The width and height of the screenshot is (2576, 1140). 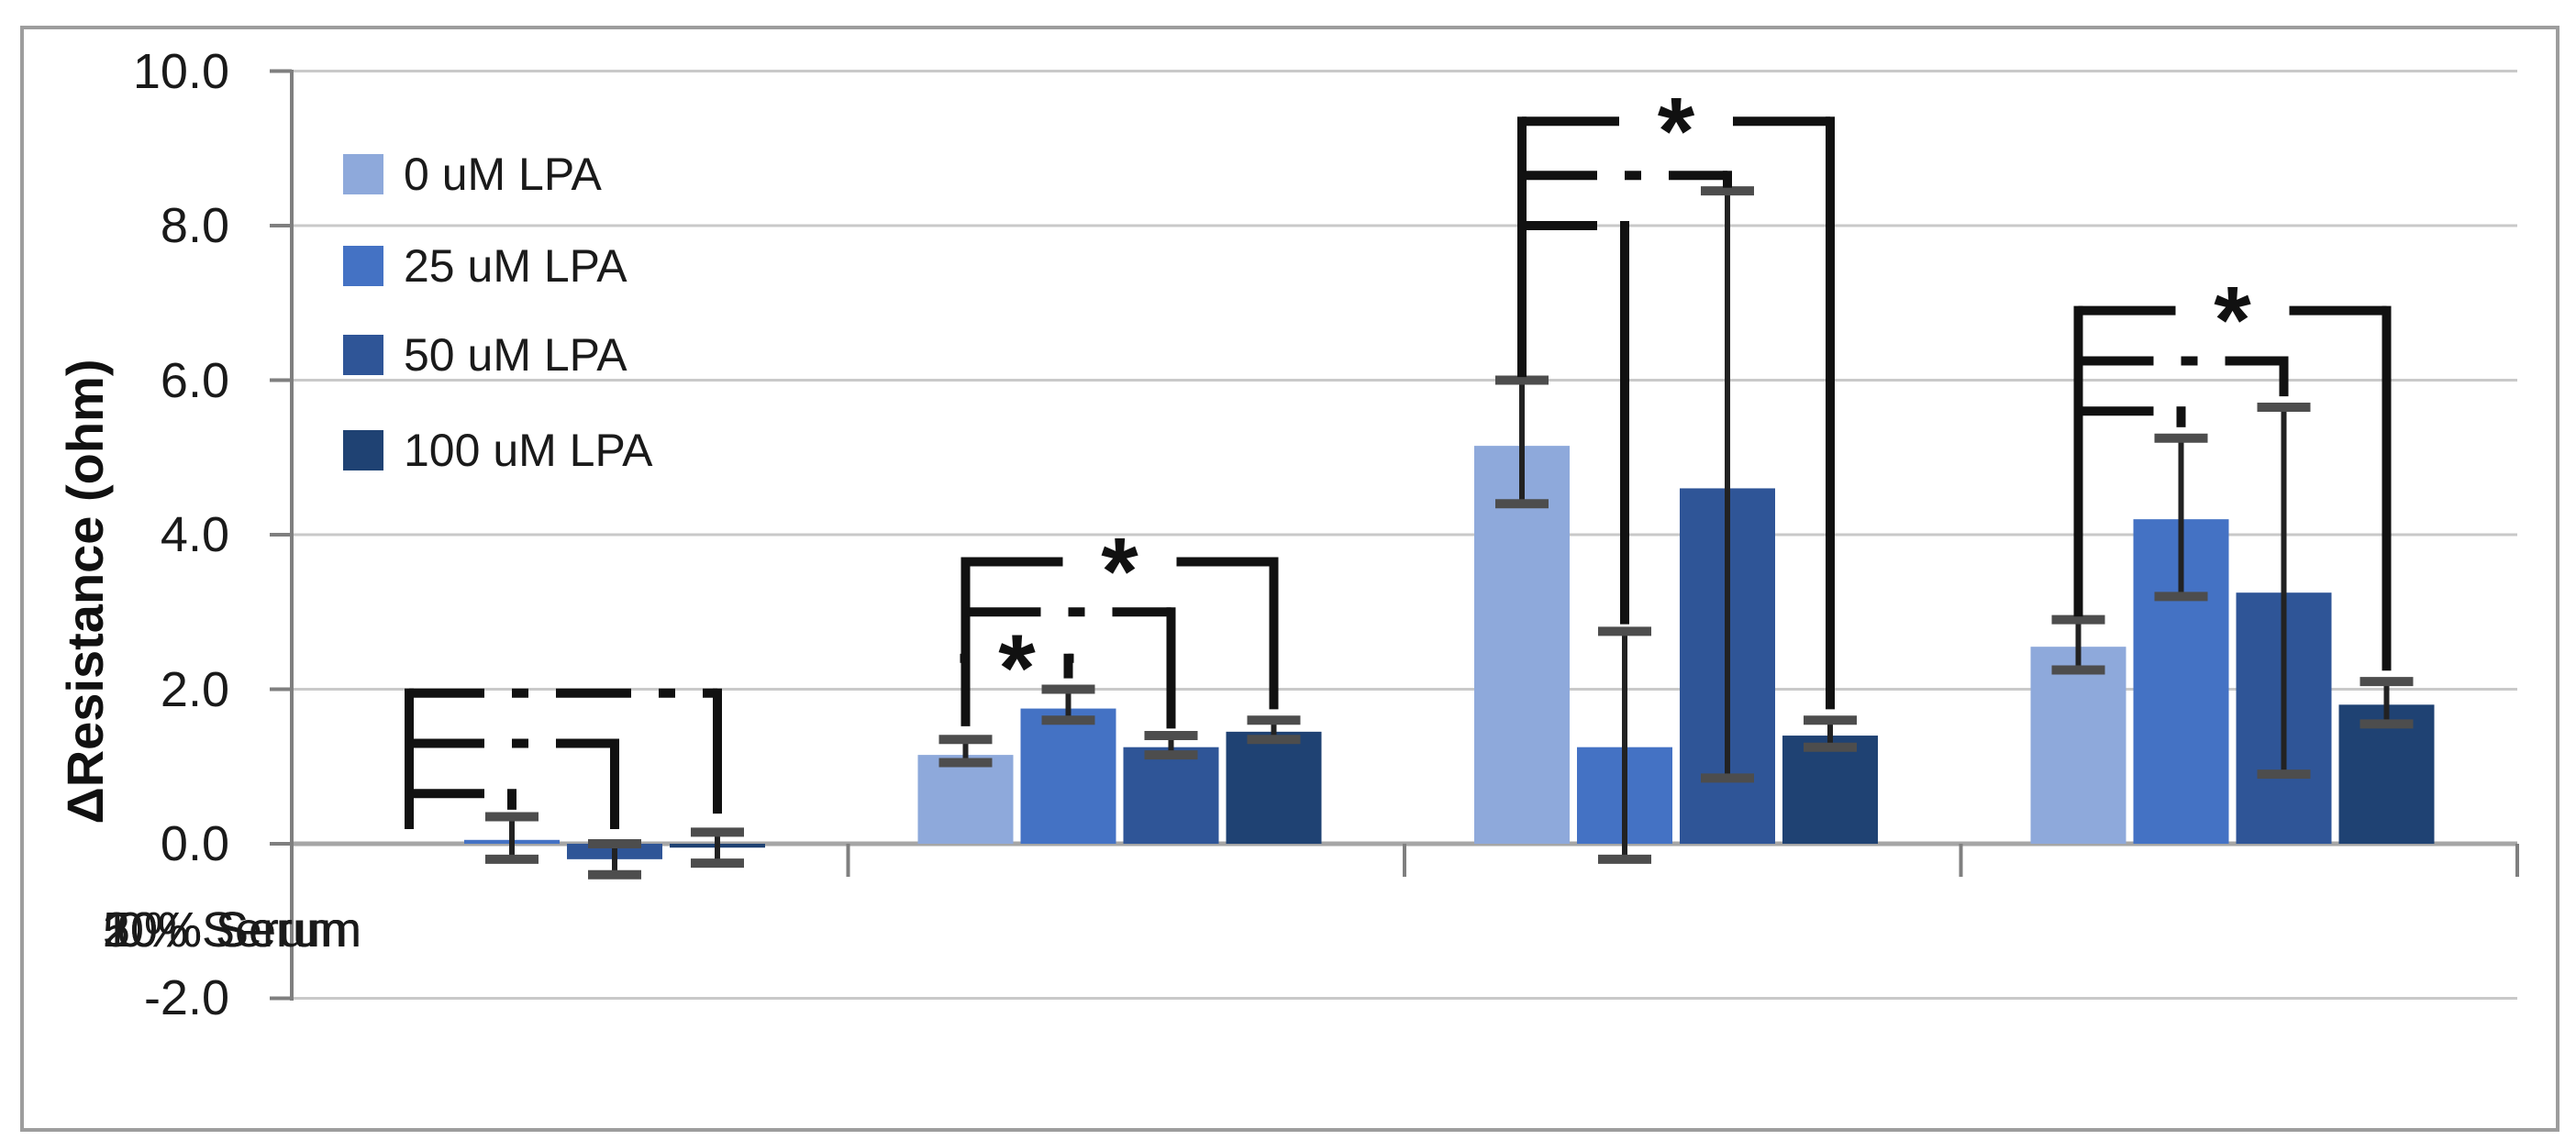 I want to click on y-tick-label: 8.0, so click(x=194, y=225).